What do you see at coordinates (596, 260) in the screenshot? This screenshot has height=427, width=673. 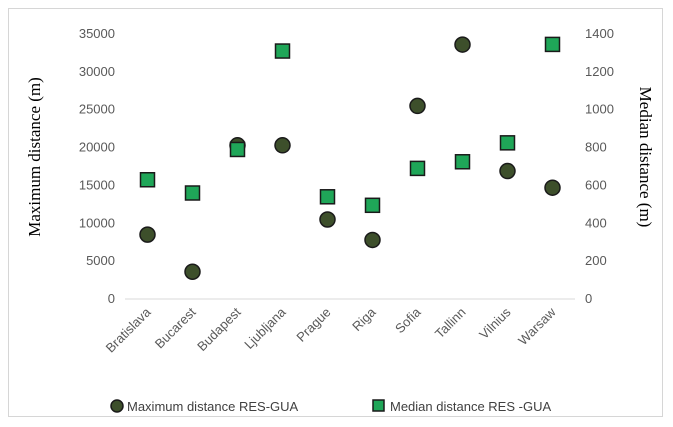 I see `right-tick-label: 200` at bounding box center [596, 260].